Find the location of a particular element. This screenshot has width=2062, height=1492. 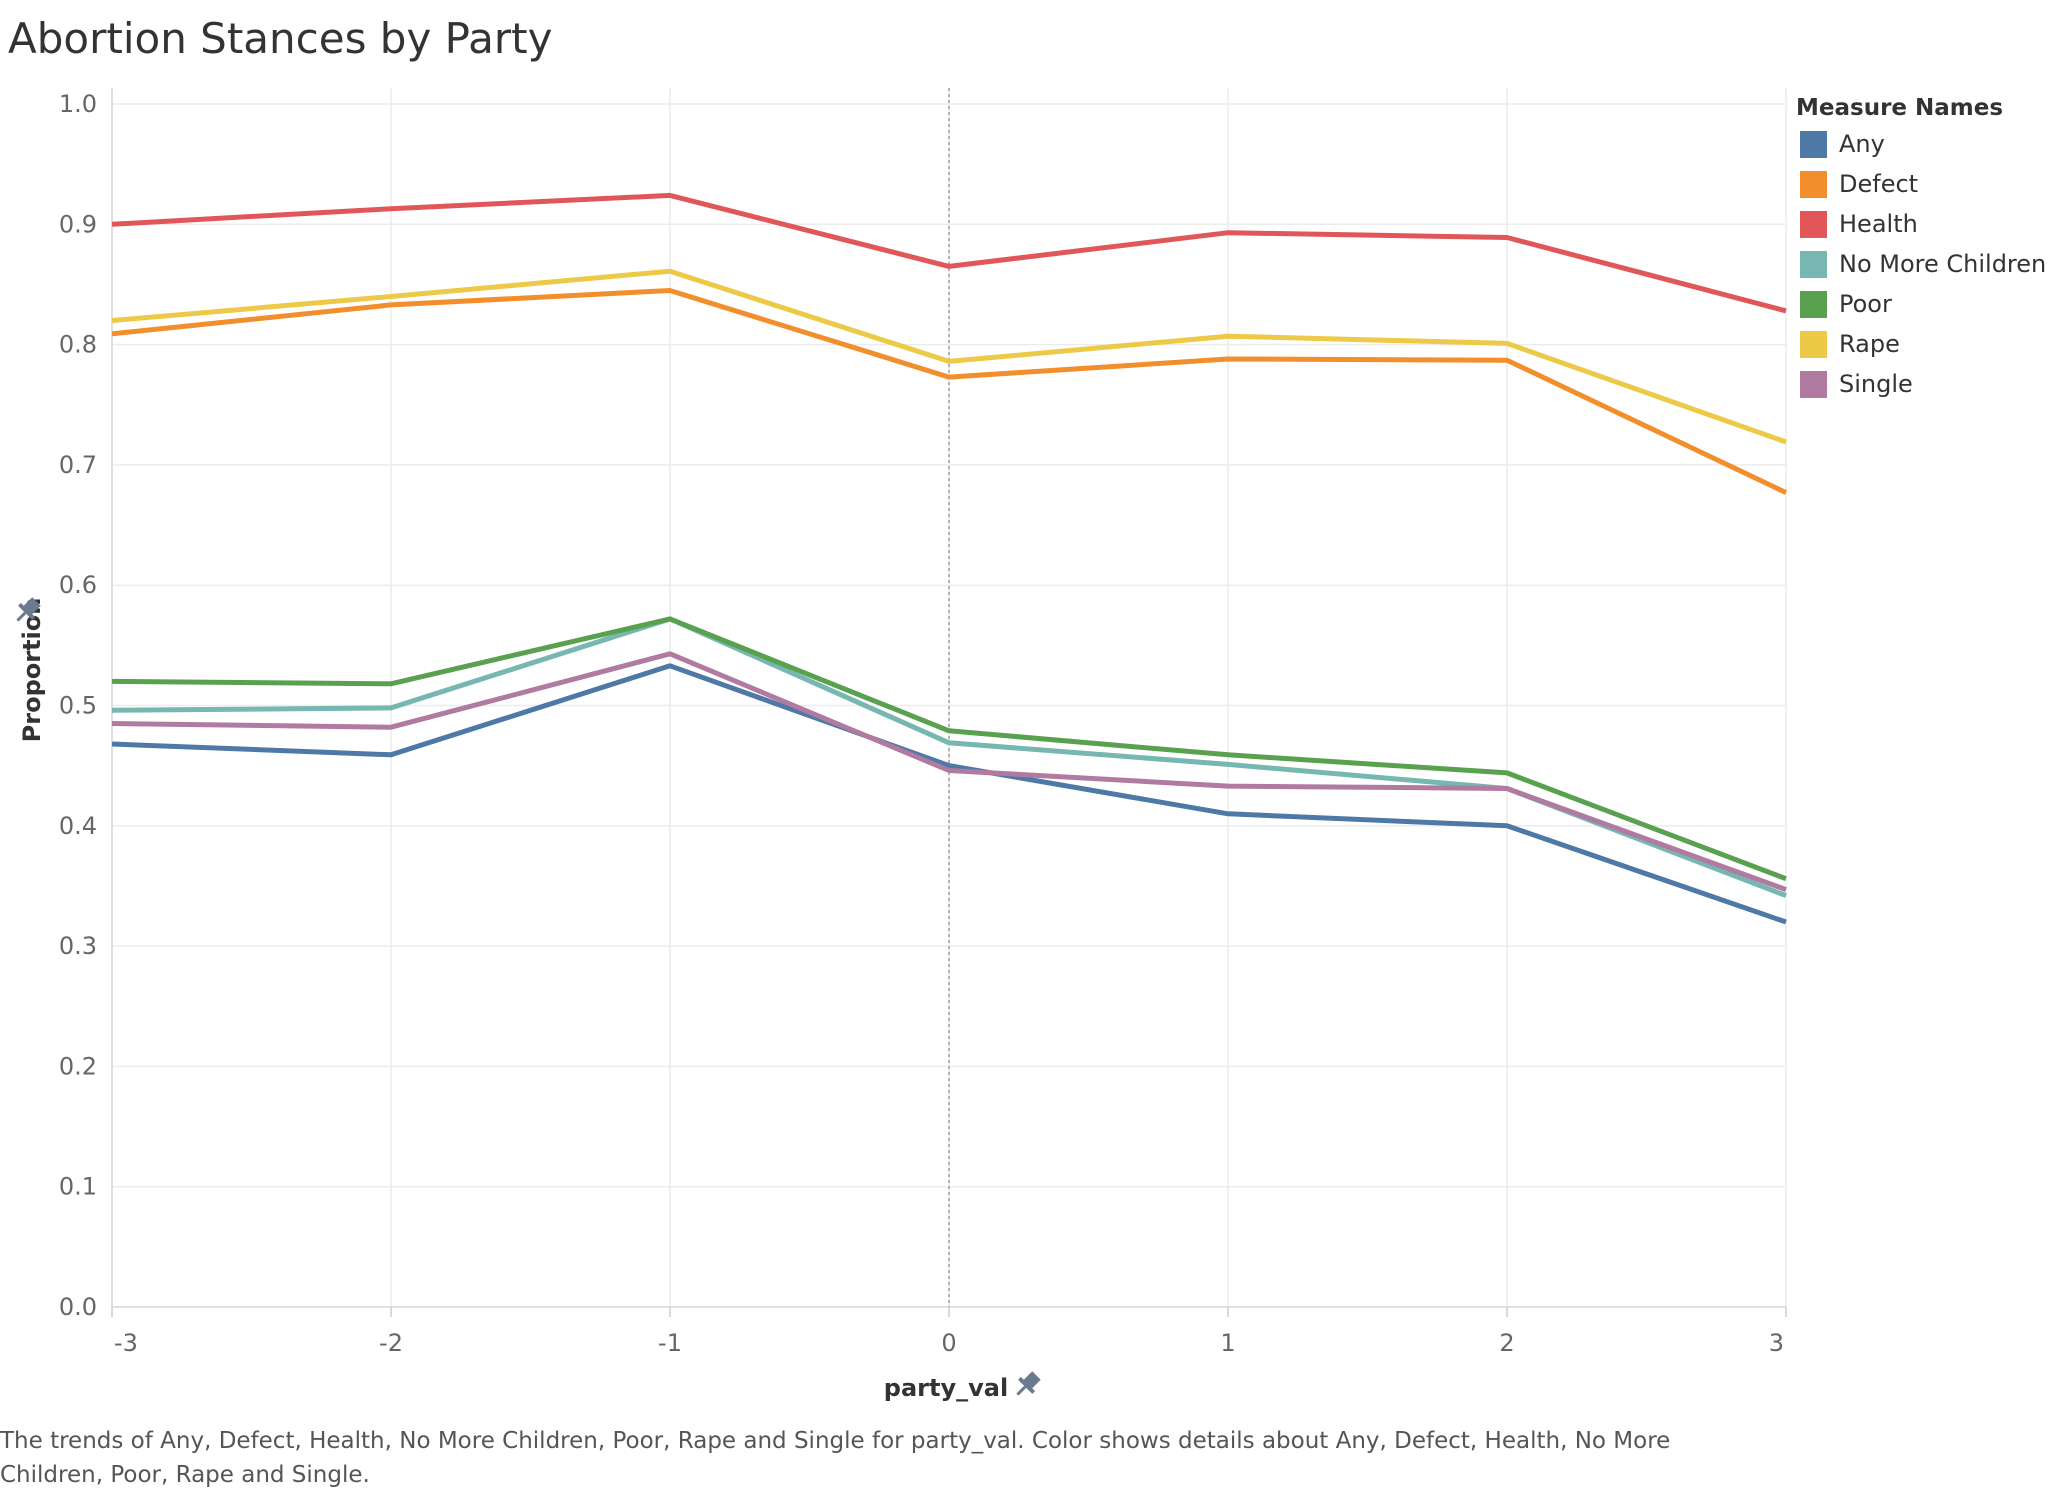

series-line-poor is located at coordinates (949, 749).